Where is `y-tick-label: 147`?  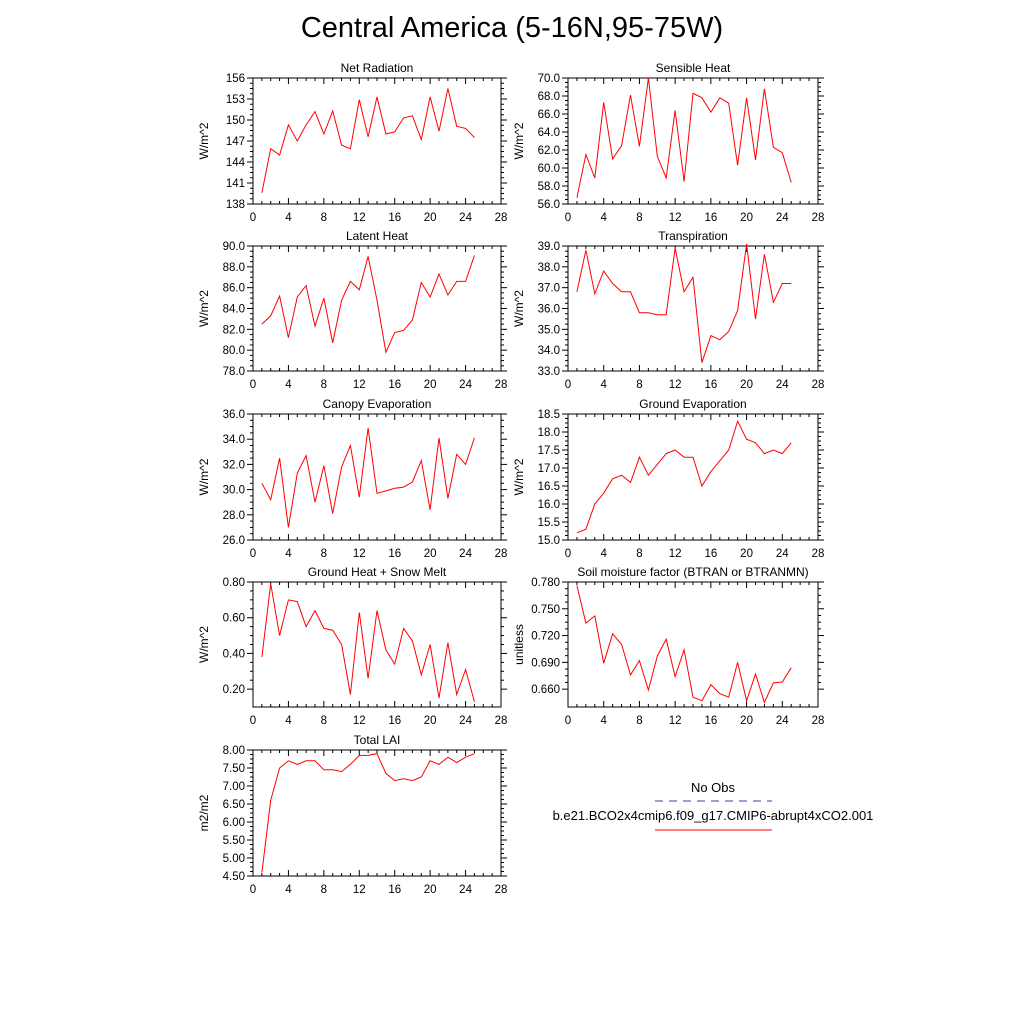
y-tick-label: 147 is located at coordinates (235, 142).